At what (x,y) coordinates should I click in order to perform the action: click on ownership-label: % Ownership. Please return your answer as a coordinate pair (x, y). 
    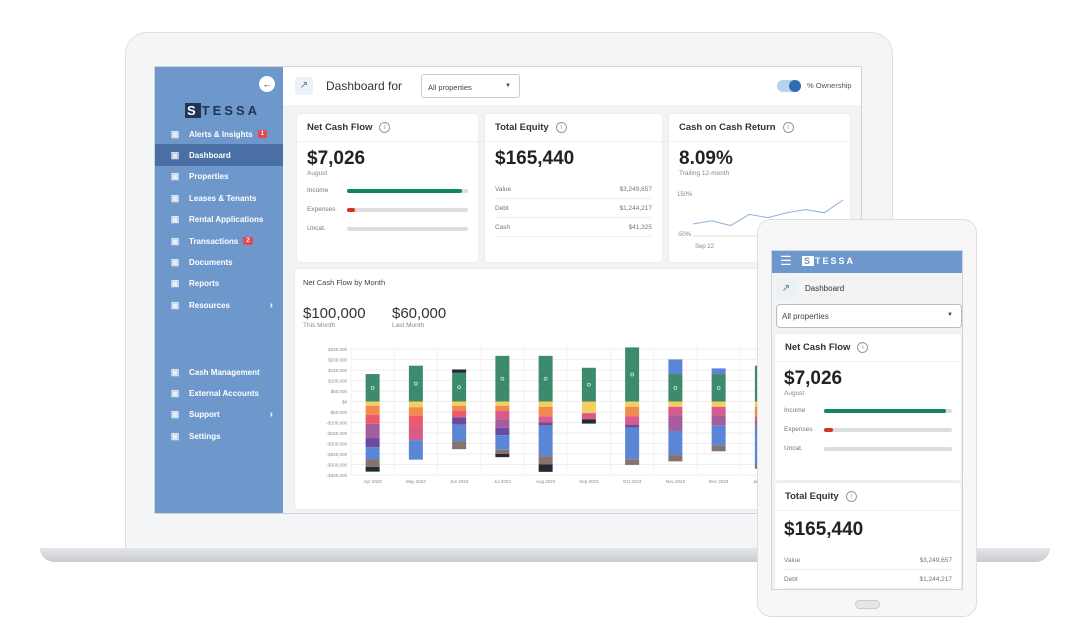
    Looking at the image, I should click on (829, 85).